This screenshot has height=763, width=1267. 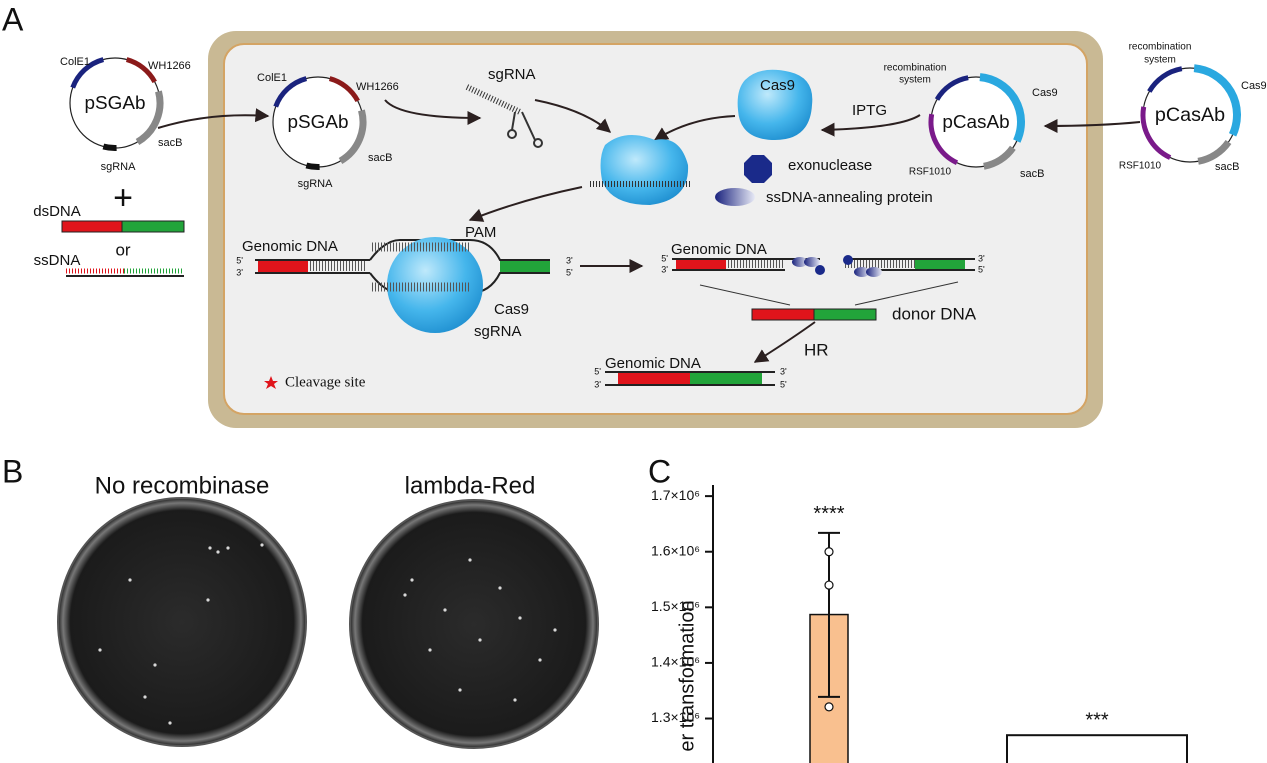 I want to click on dsdna-green, so click(x=153, y=226).